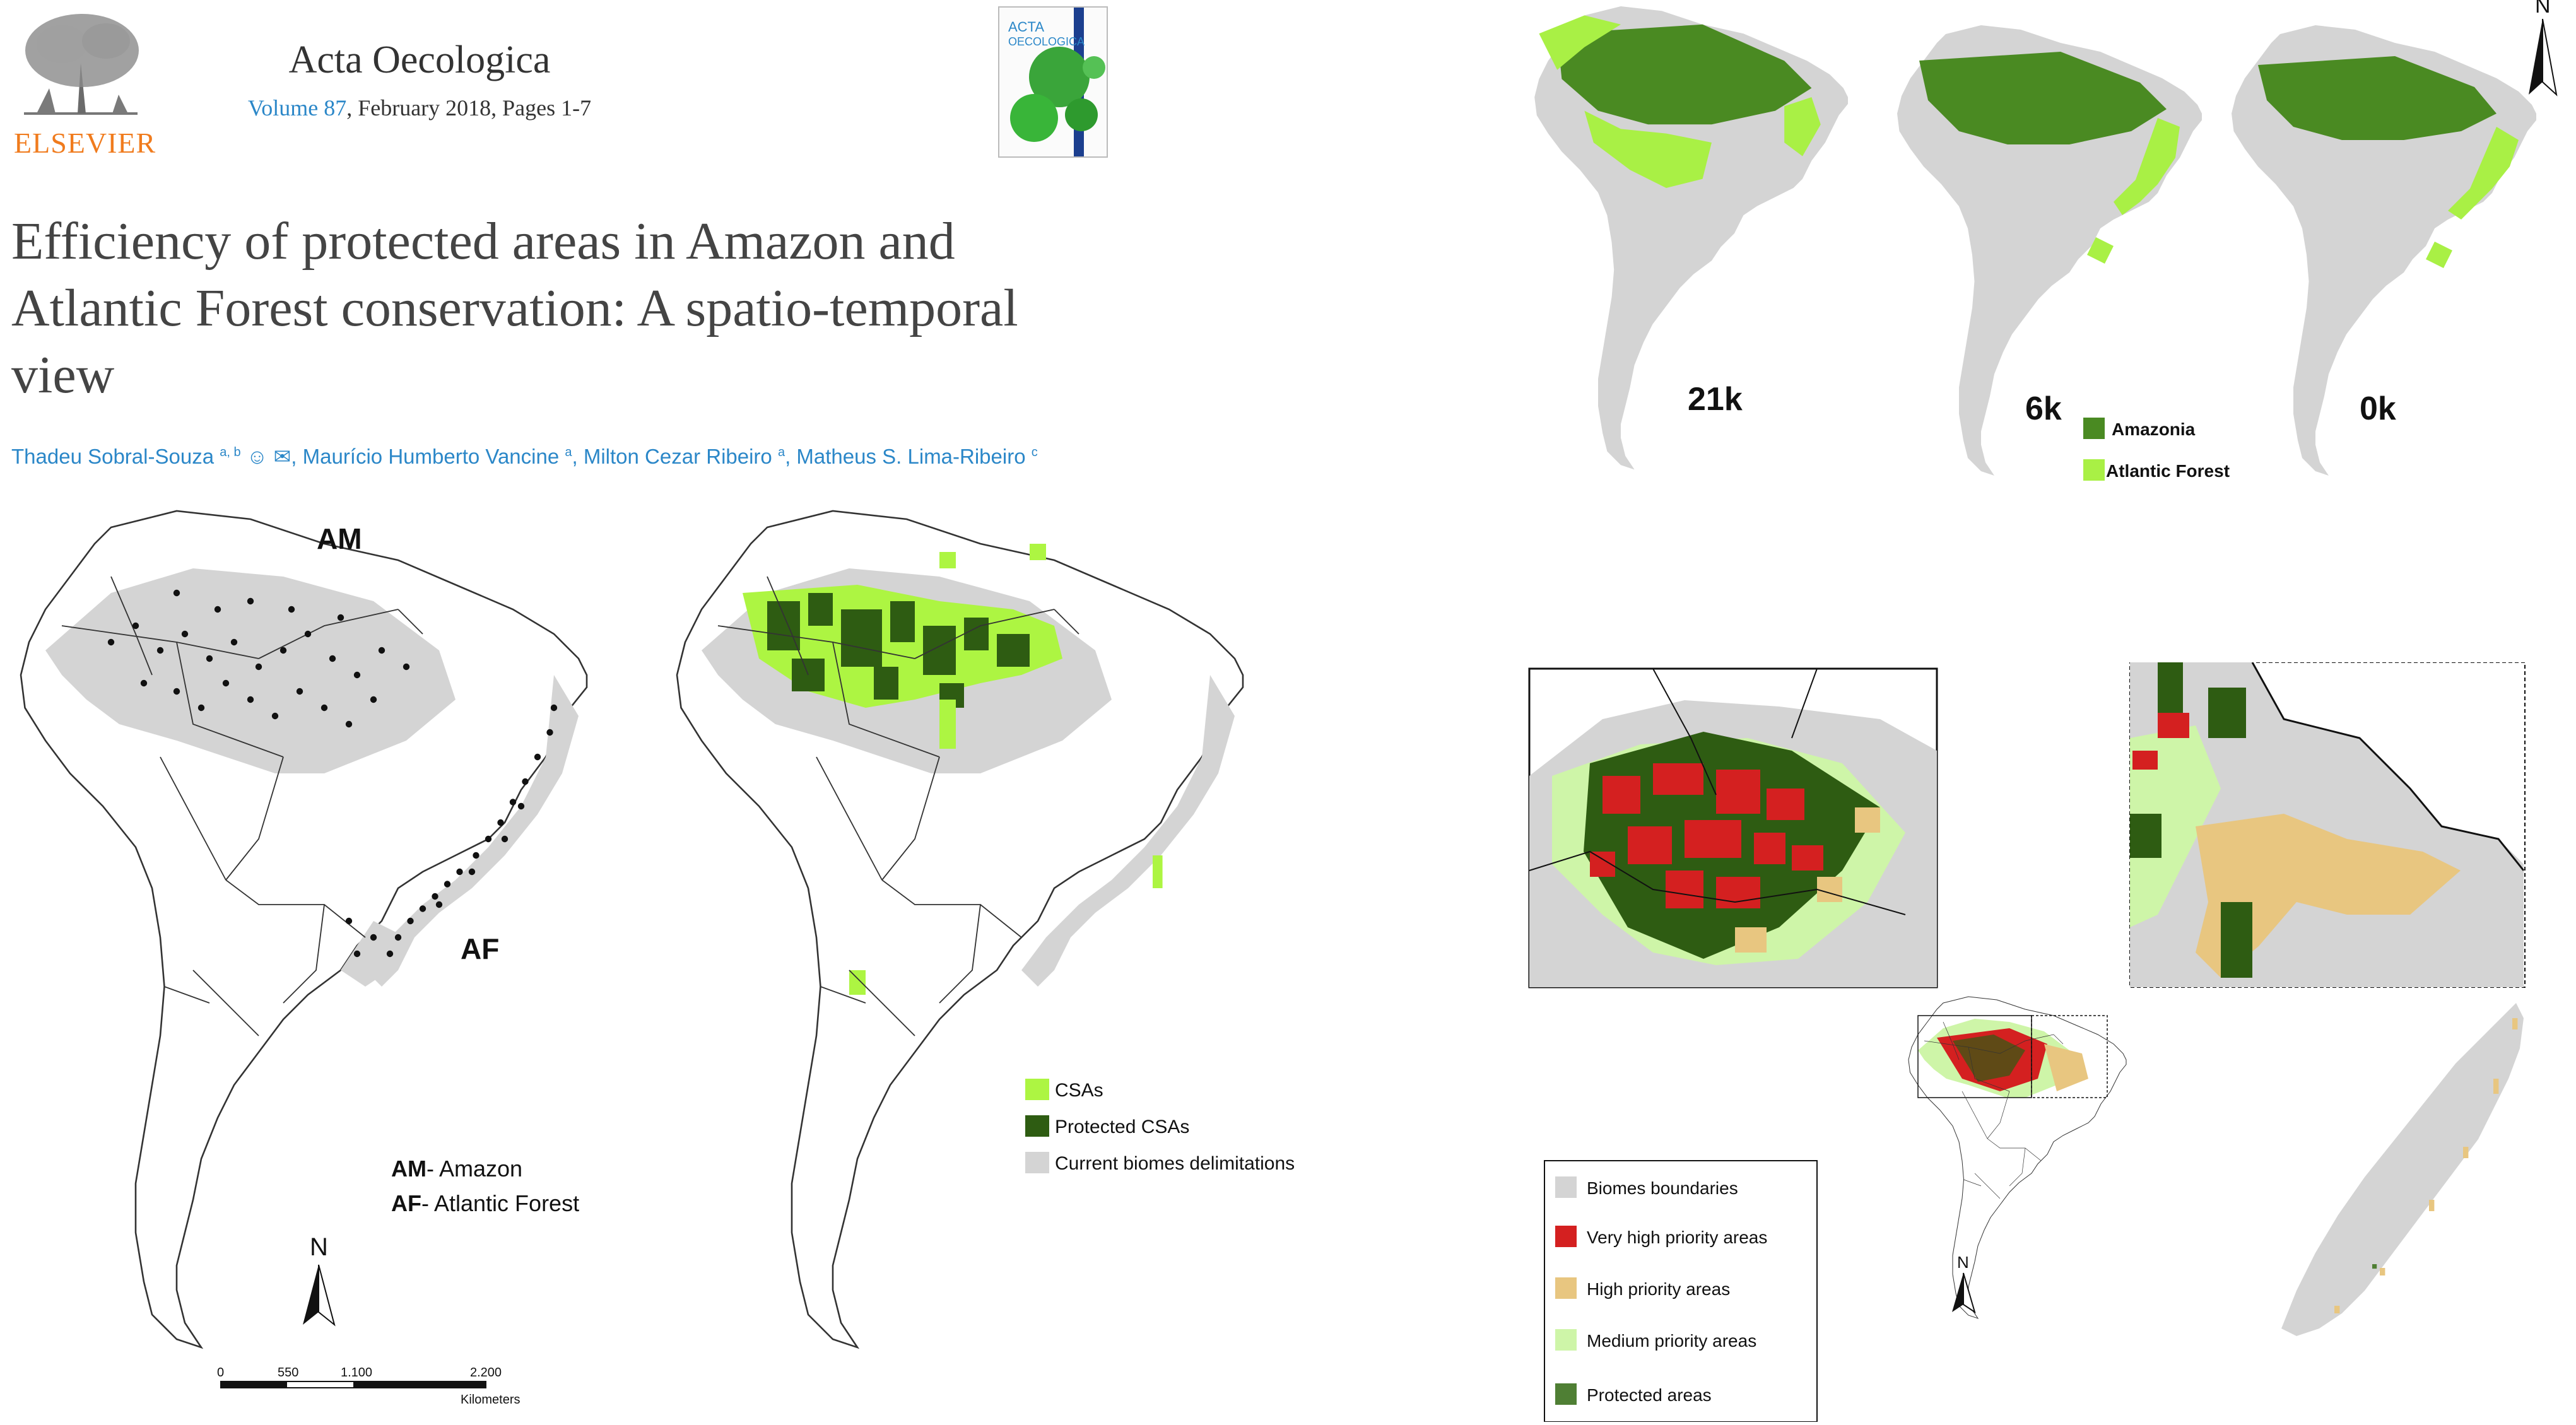  What do you see at coordinates (2402, 1169) in the screenshot?
I see `atlantic-forest-map` at bounding box center [2402, 1169].